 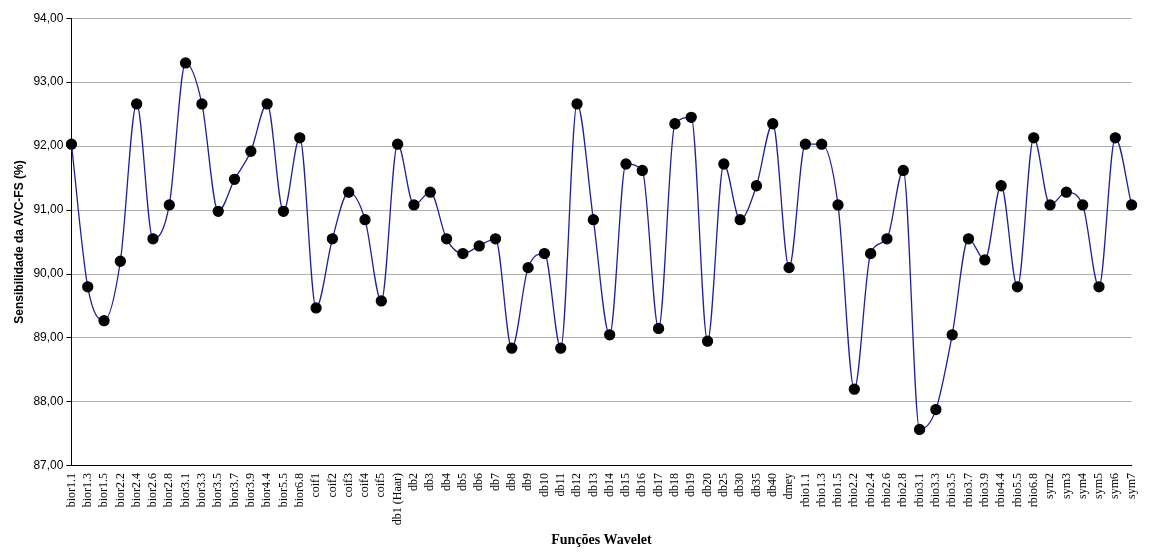 What do you see at coordinates (771, 484) in the screenshot?
I see `x-tick-label: db40` at bounding box center [771, 484].